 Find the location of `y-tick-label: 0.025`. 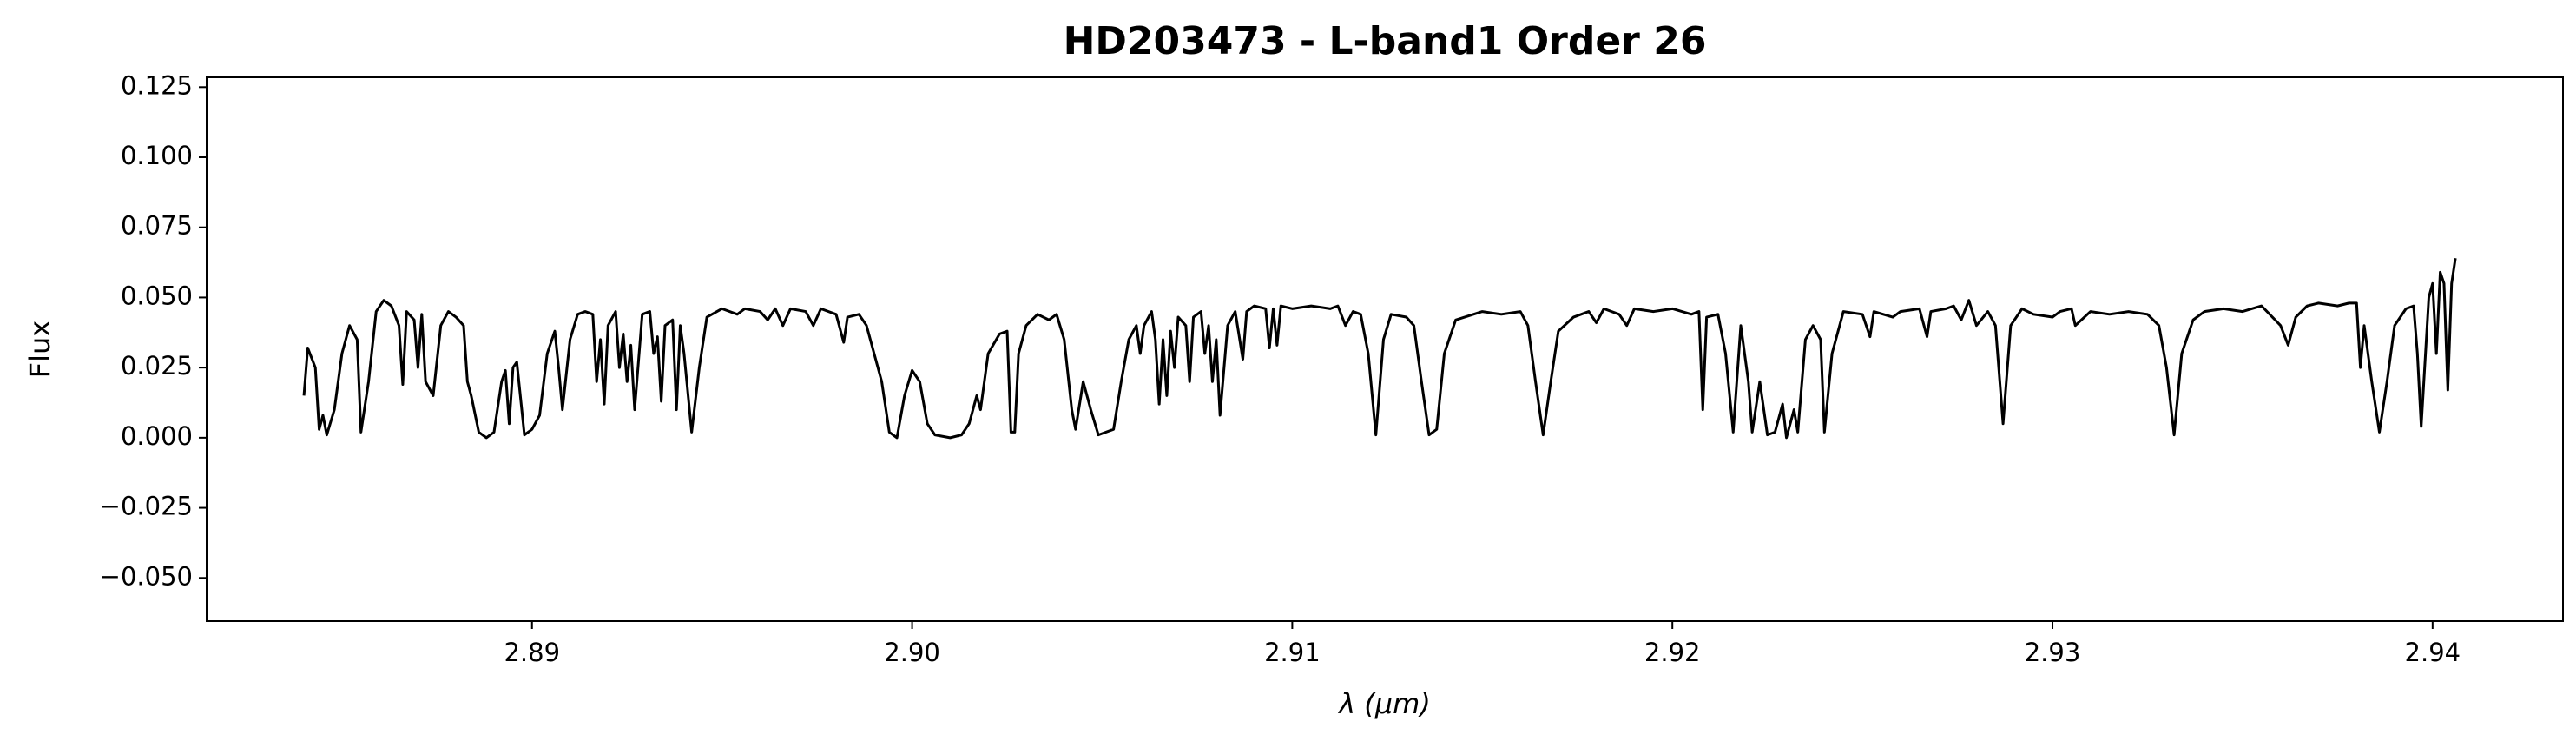

y-tick-label: 0.025 is located at coordinates (157, 366).